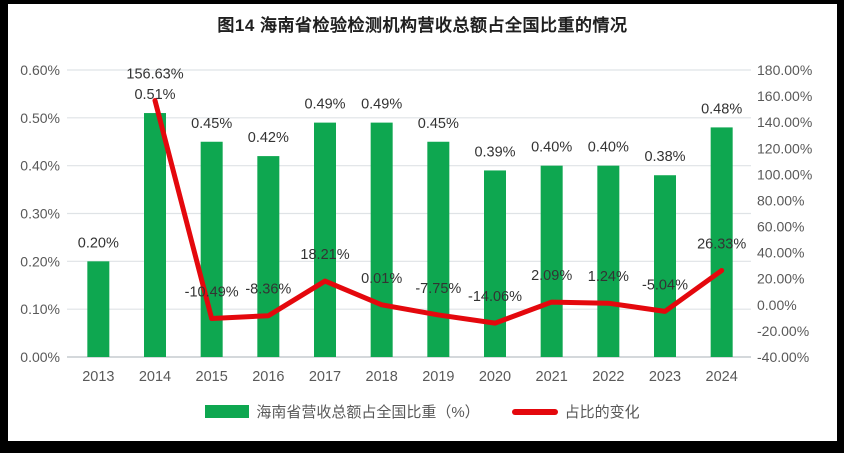  I want to click on left-axis-tick-label: 0.00%, so click(40, 357).